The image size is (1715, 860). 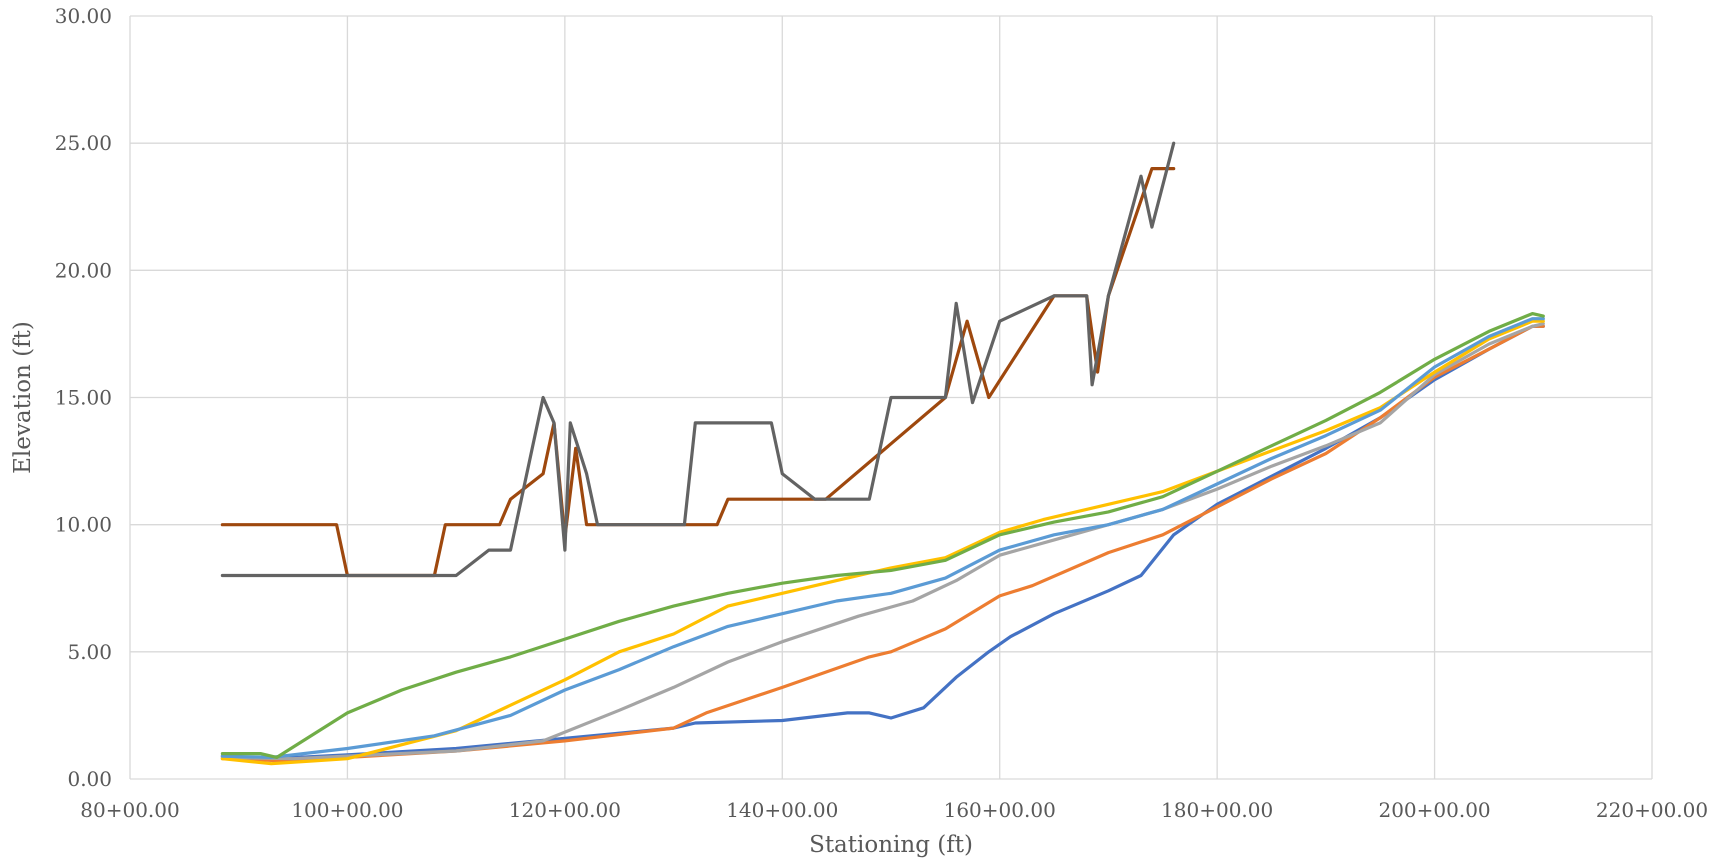 I want to click on x-tick-label: 120+00.00, so click(x=565, y=810).